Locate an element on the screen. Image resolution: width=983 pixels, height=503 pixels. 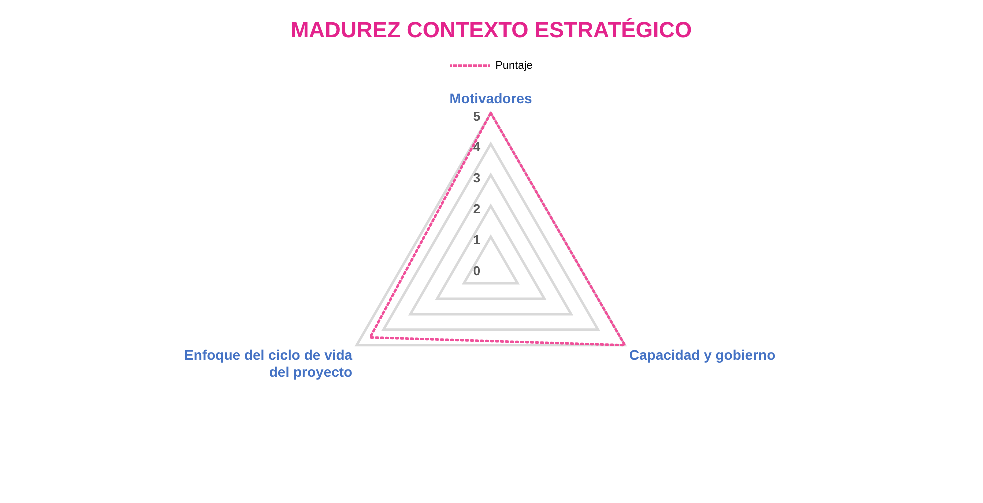
chart-title: MADUREZ CONTEXTO ESTRATÉGICO is located at coordinates (491, 29).